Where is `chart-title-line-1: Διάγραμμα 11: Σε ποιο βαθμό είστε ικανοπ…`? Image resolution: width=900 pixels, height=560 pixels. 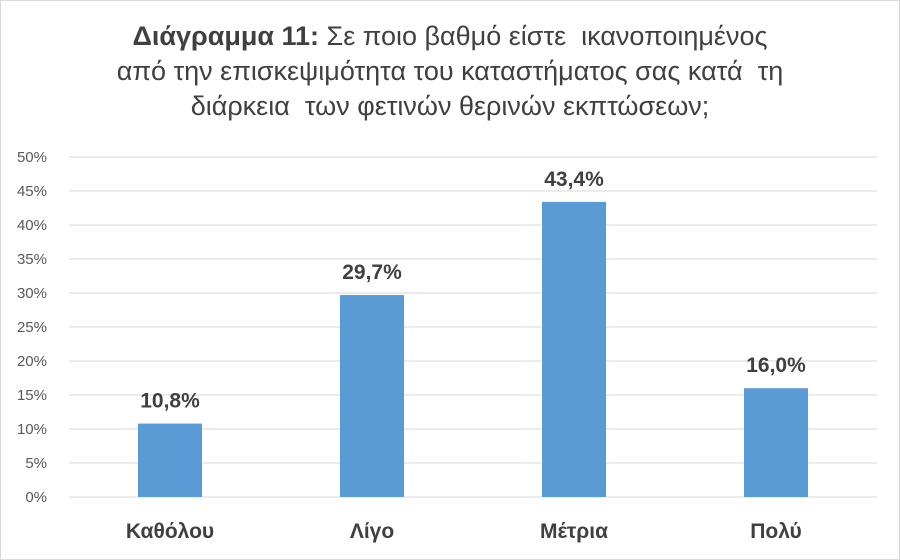
chart-title-line-1: Διάγραμμα 11: Σε ποιο βαθμό είστε ικανοπ… is located at coordinates (450, 36).